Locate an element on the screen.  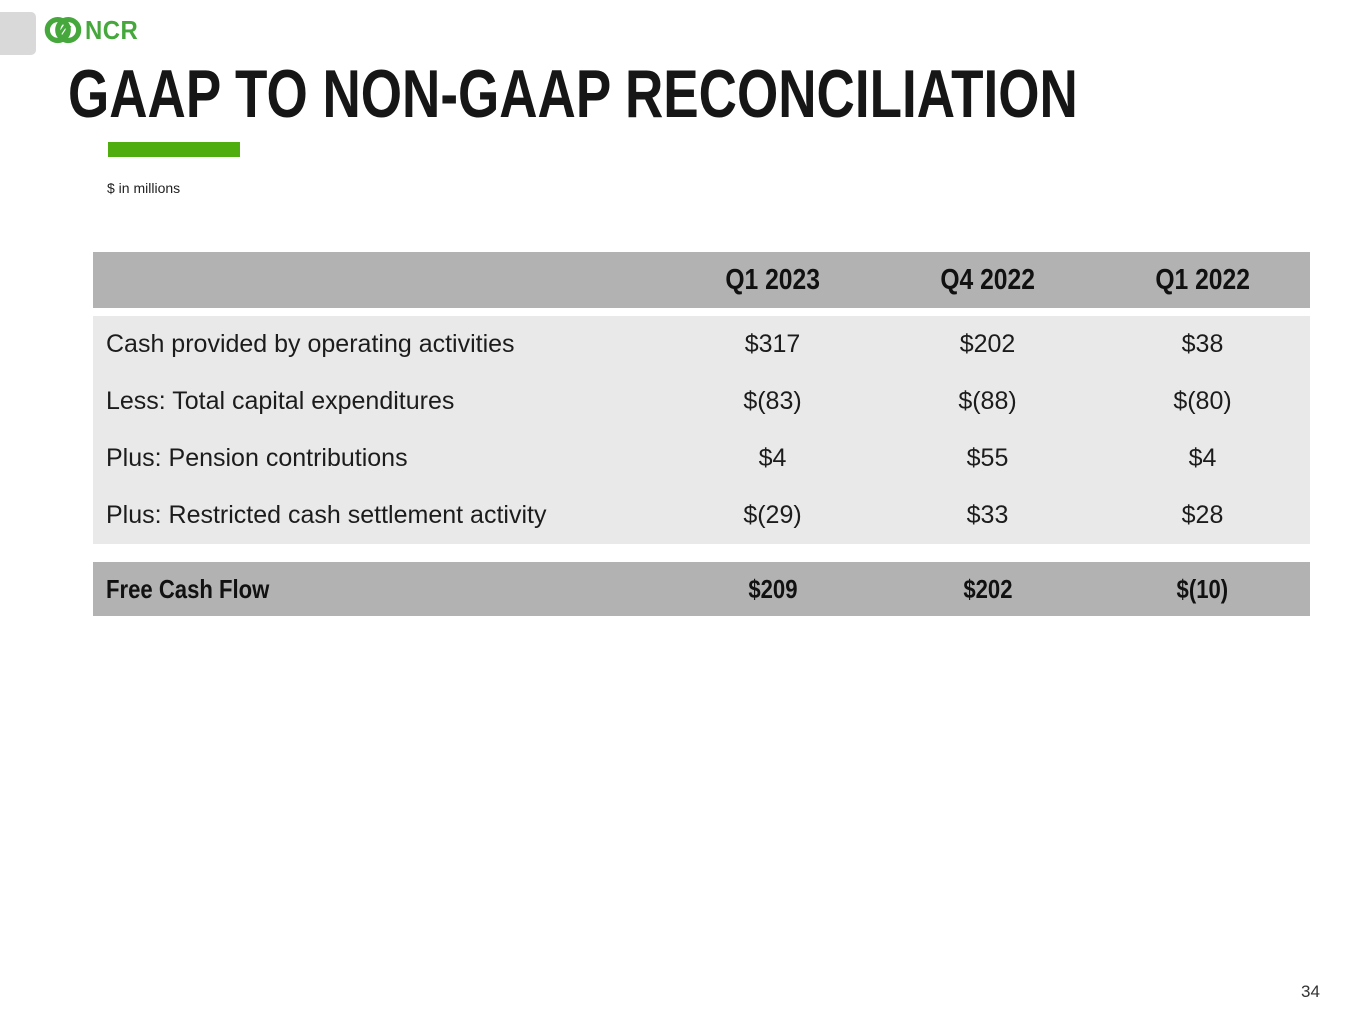
page-number: 34 is located at coordinates (1310, 991).